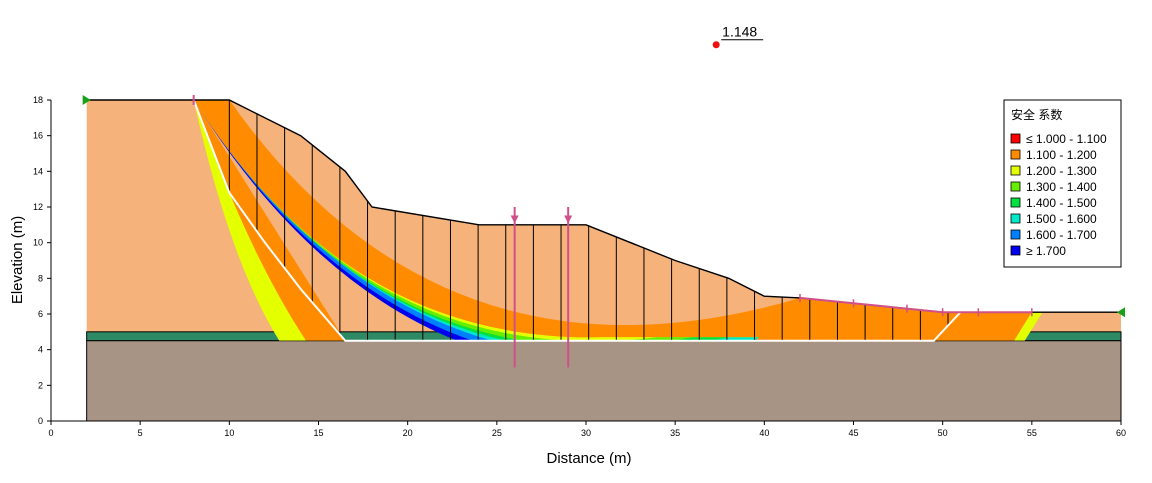  What do you see at coordinates (1066, 139) in the screenshot?
I see `legend-entry-1: ≤ 1.000 - 1.100` at bounding box center [1066, 139].